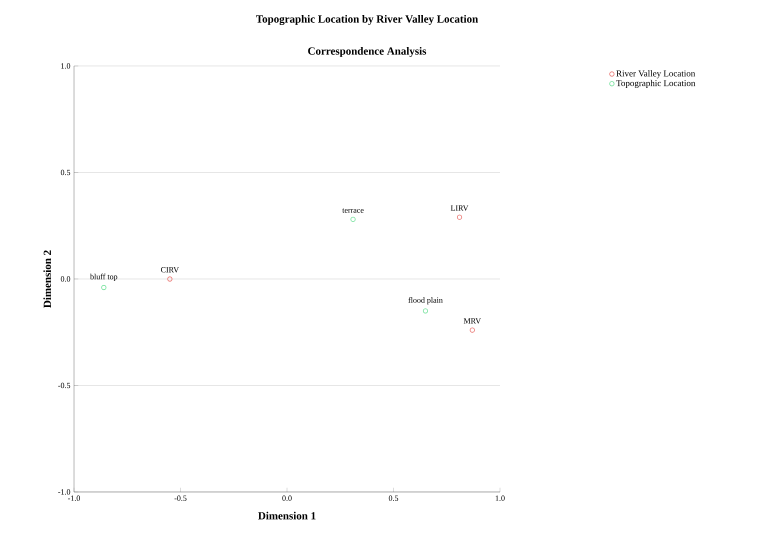  Describe the element at coordinates (367, 52) in the screenshot. I see `chart-subtitle: Correspondence Analysis` at that location.